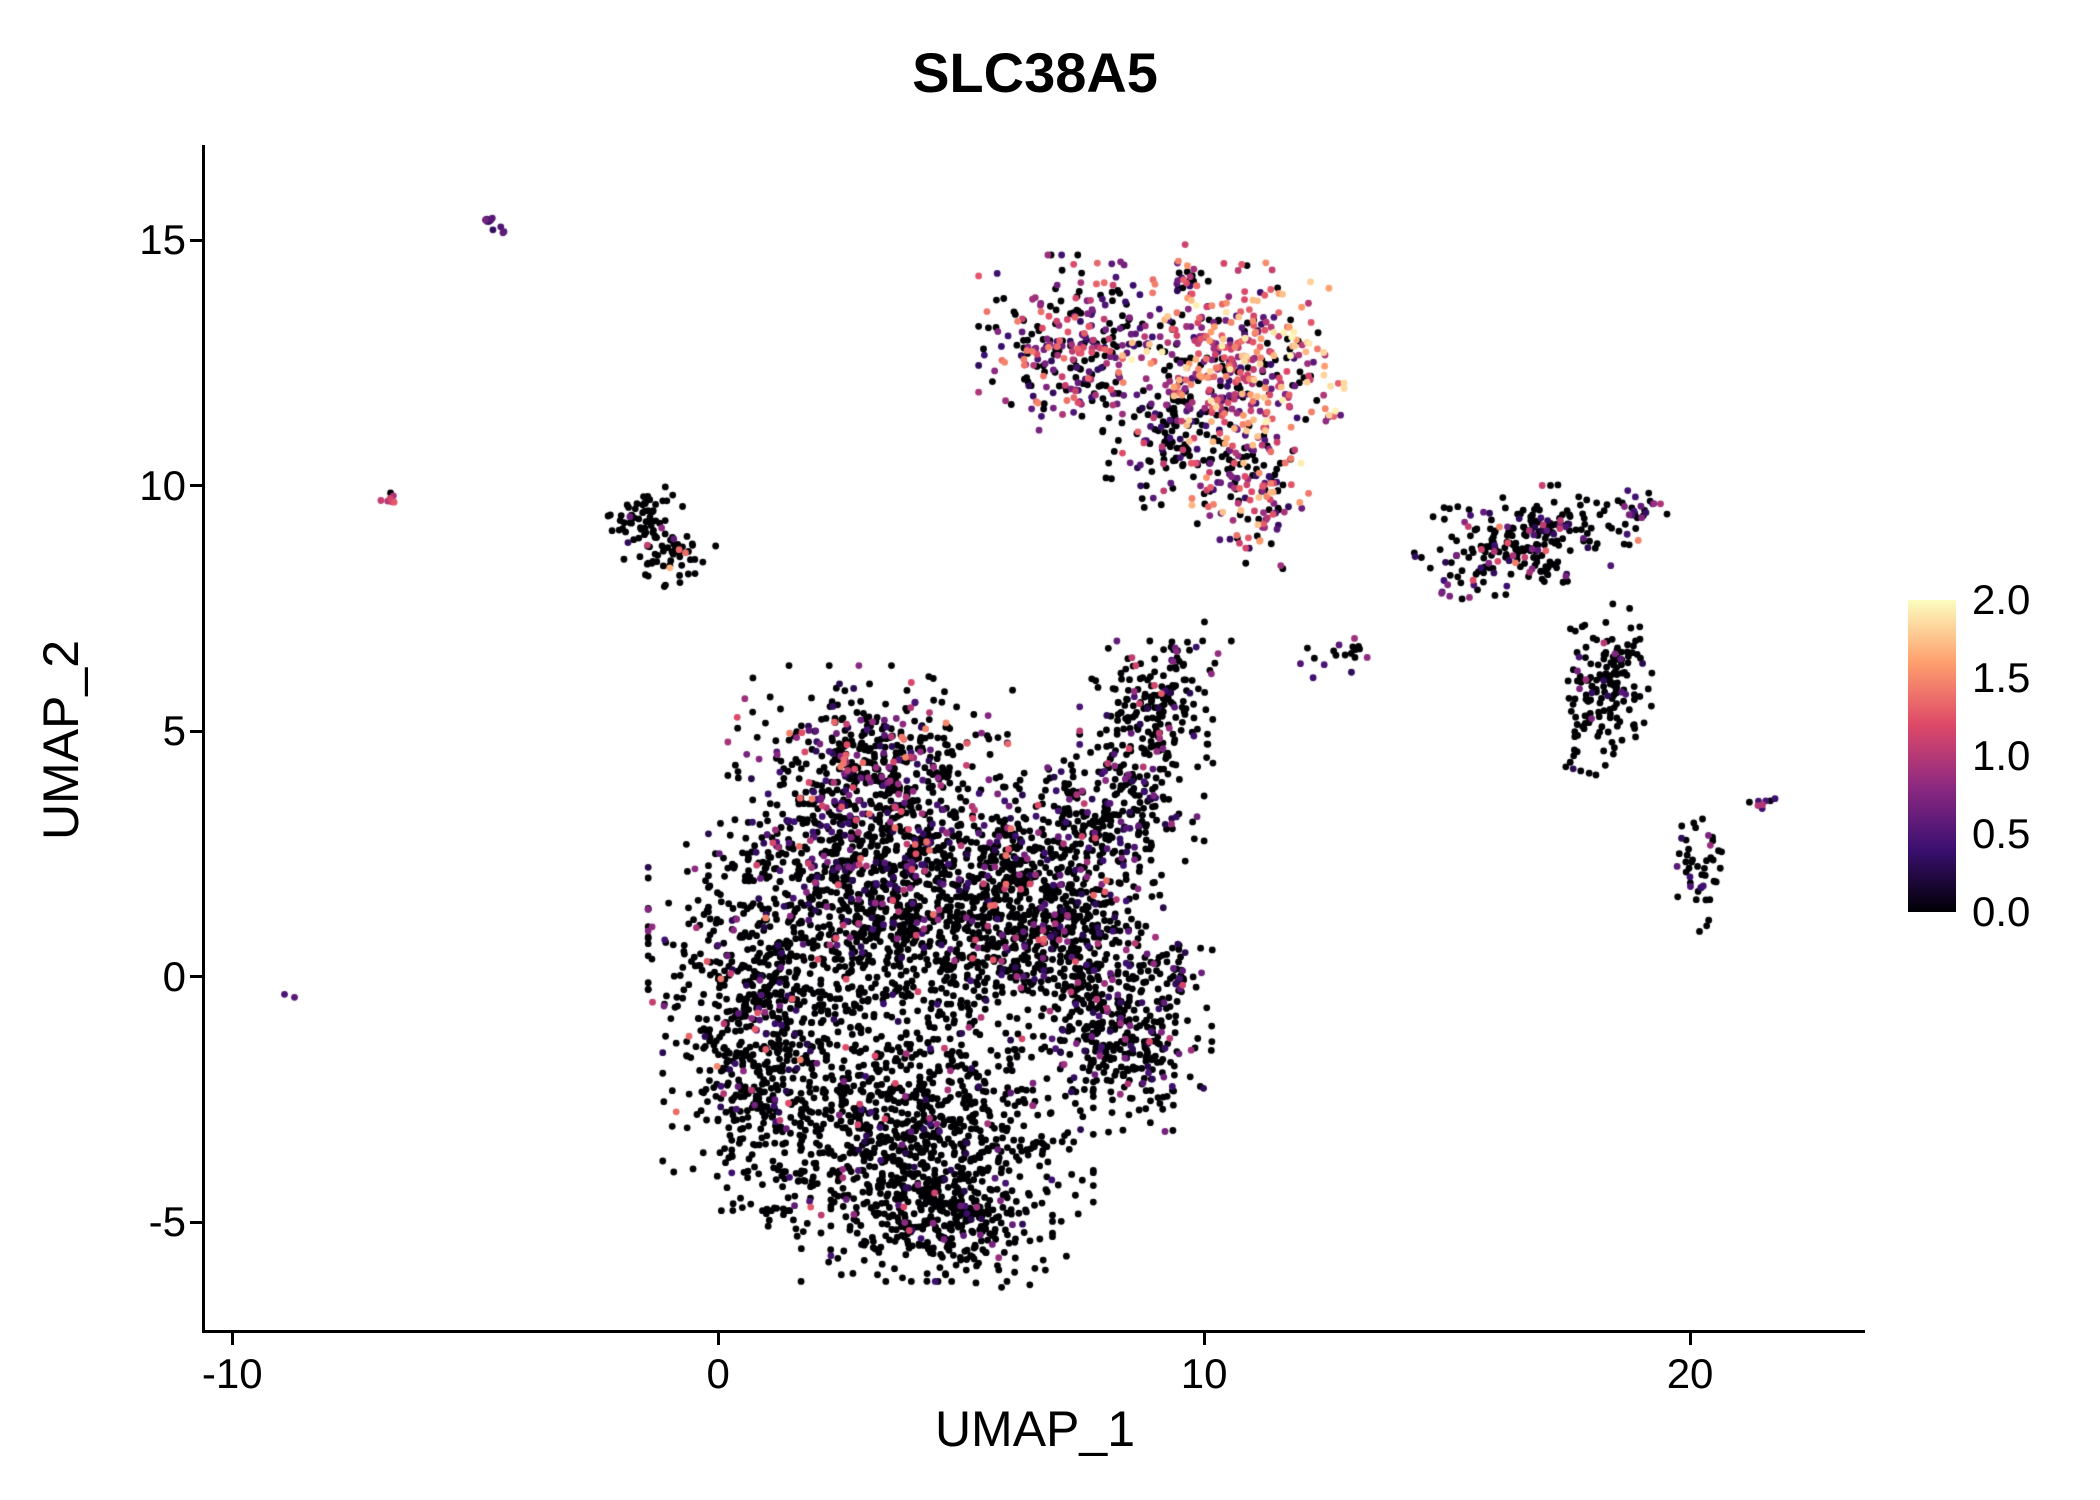 The image size is (2100, 1500). What do you see at coordinates (1690, 1373) in the screenshot?
I see `x-tick-label: 20` at bounding box center [1690, 1373].